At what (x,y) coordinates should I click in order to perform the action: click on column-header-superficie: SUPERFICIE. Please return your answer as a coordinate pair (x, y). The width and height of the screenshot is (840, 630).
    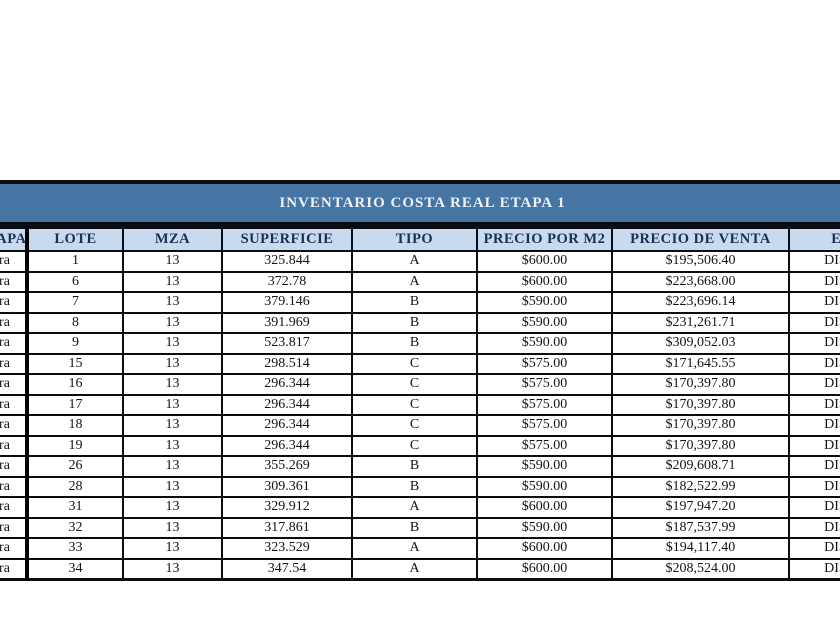
    Looking at the image, I should click on (287, 239).